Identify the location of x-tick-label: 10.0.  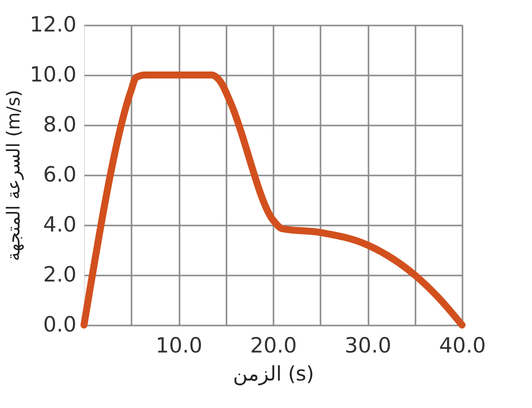
(179, 346).